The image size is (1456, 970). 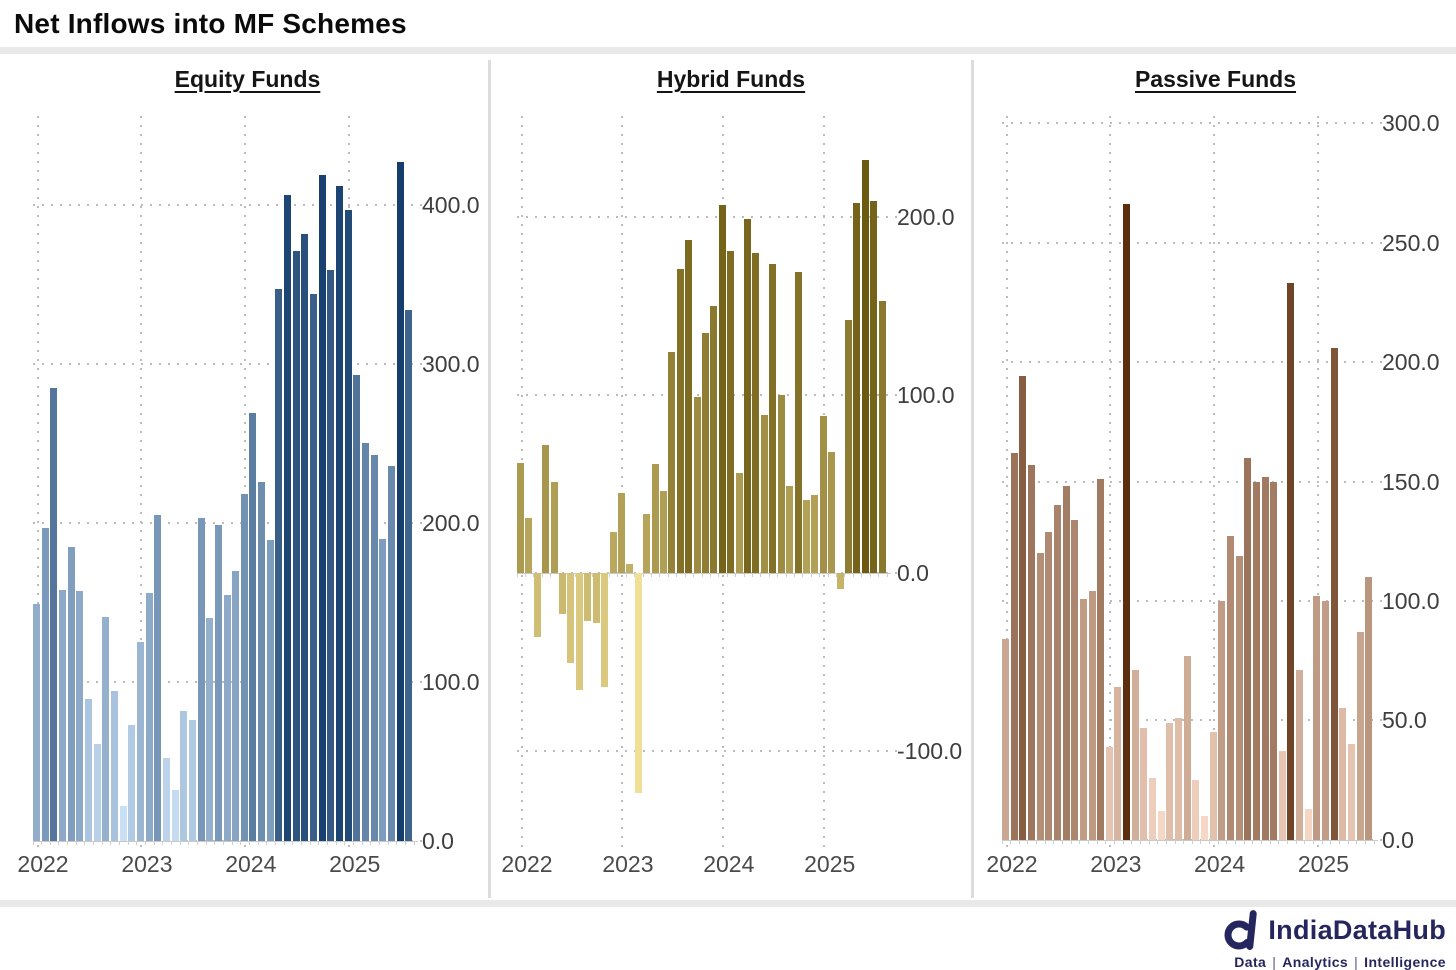 I want to click on x-axis-year-label: 2023, so click(x=628, y=864).